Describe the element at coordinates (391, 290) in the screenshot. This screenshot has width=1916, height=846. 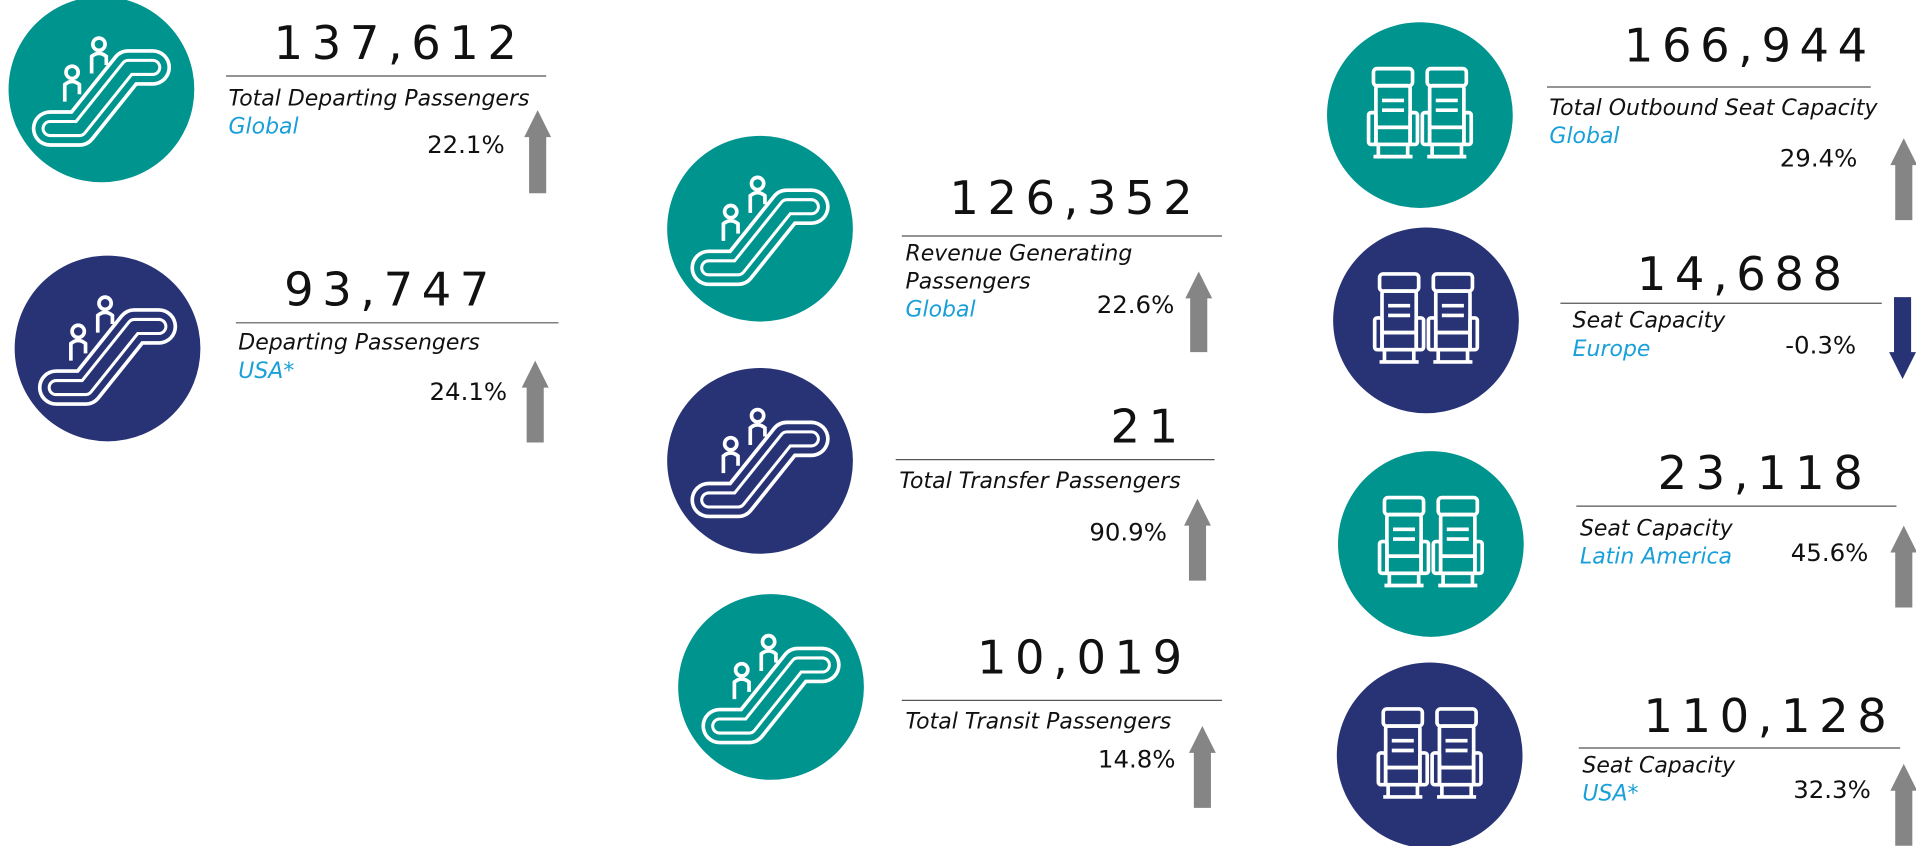
I see `kpi-value: 93,747` at that location.